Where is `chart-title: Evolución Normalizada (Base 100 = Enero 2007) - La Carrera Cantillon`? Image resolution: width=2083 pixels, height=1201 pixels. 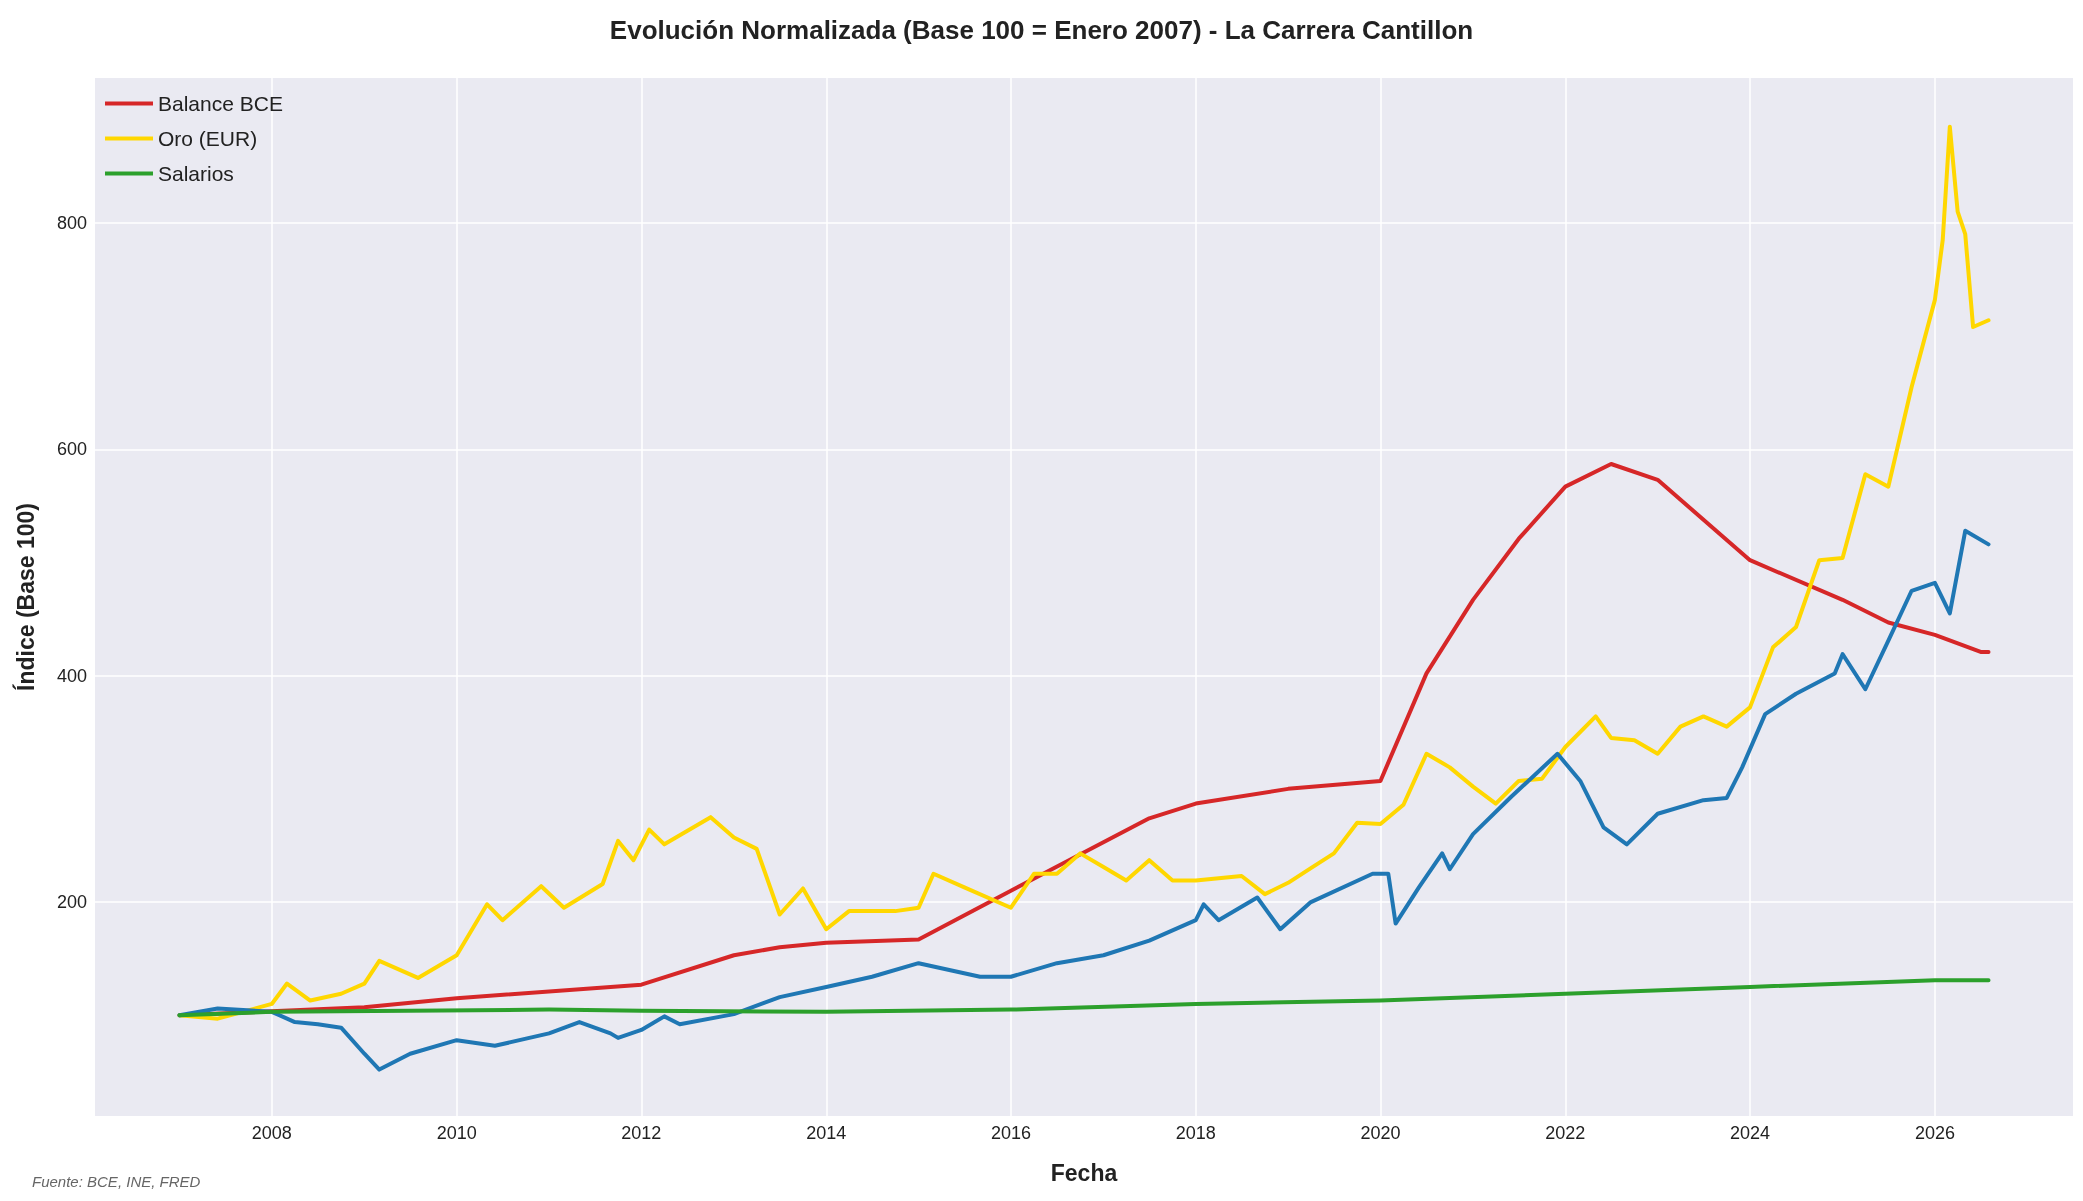
chart-title: Evolución Normalizada (Base 100 = Enero 2007) - La Carrera Cantillon is located at coordinates (1041, 30).